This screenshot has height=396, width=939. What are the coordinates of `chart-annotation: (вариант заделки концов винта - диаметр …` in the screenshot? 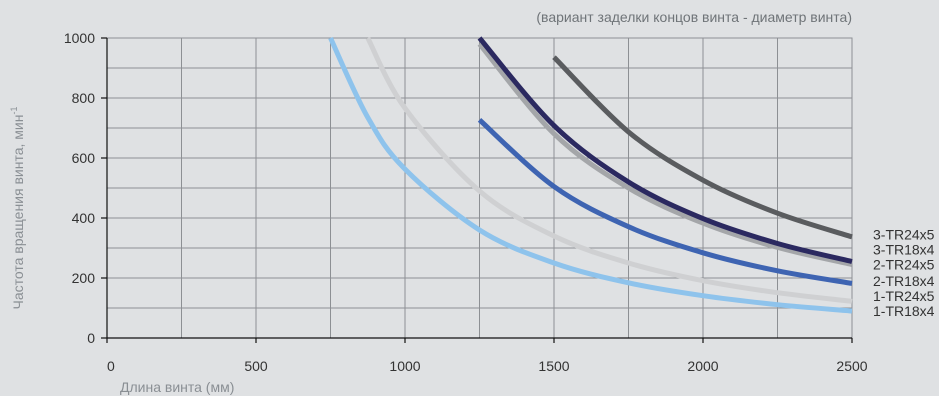 It's located at (694, 17).